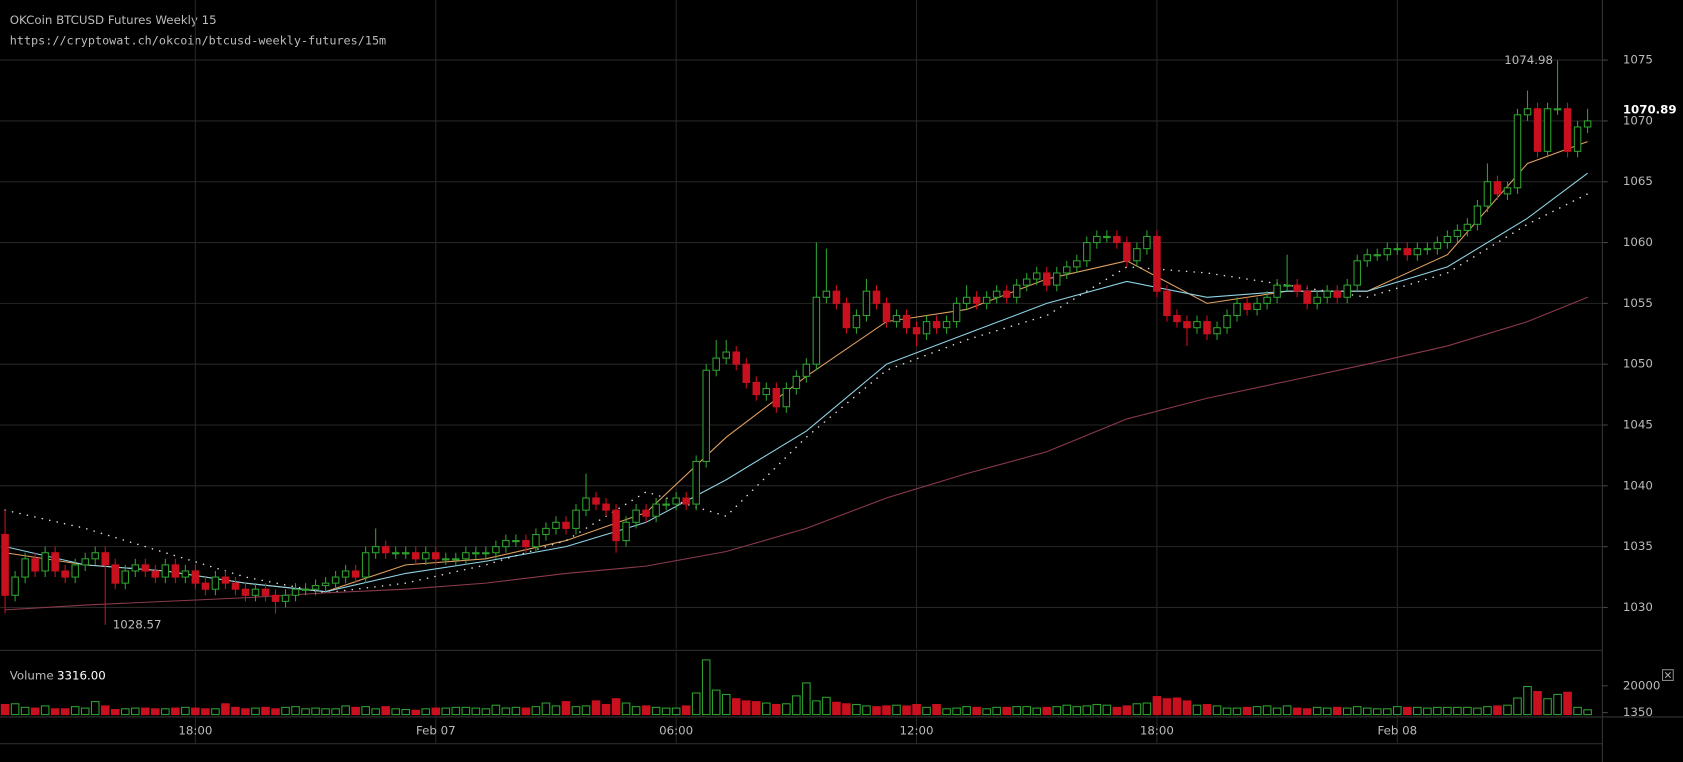 The image size is (1683, 762). I want to click on y-tick-label: 1070, so click(1638, 120).